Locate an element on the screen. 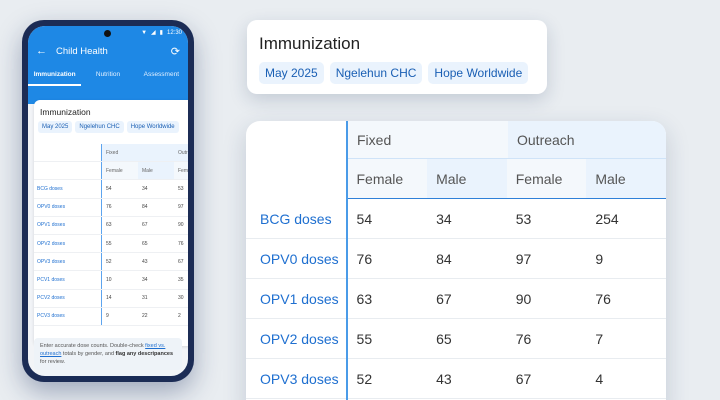 This screenshot has height=400, width=720. zoom-table-row: OPV3 doses 52 43 67 4 is located at coordinates (456, 379).